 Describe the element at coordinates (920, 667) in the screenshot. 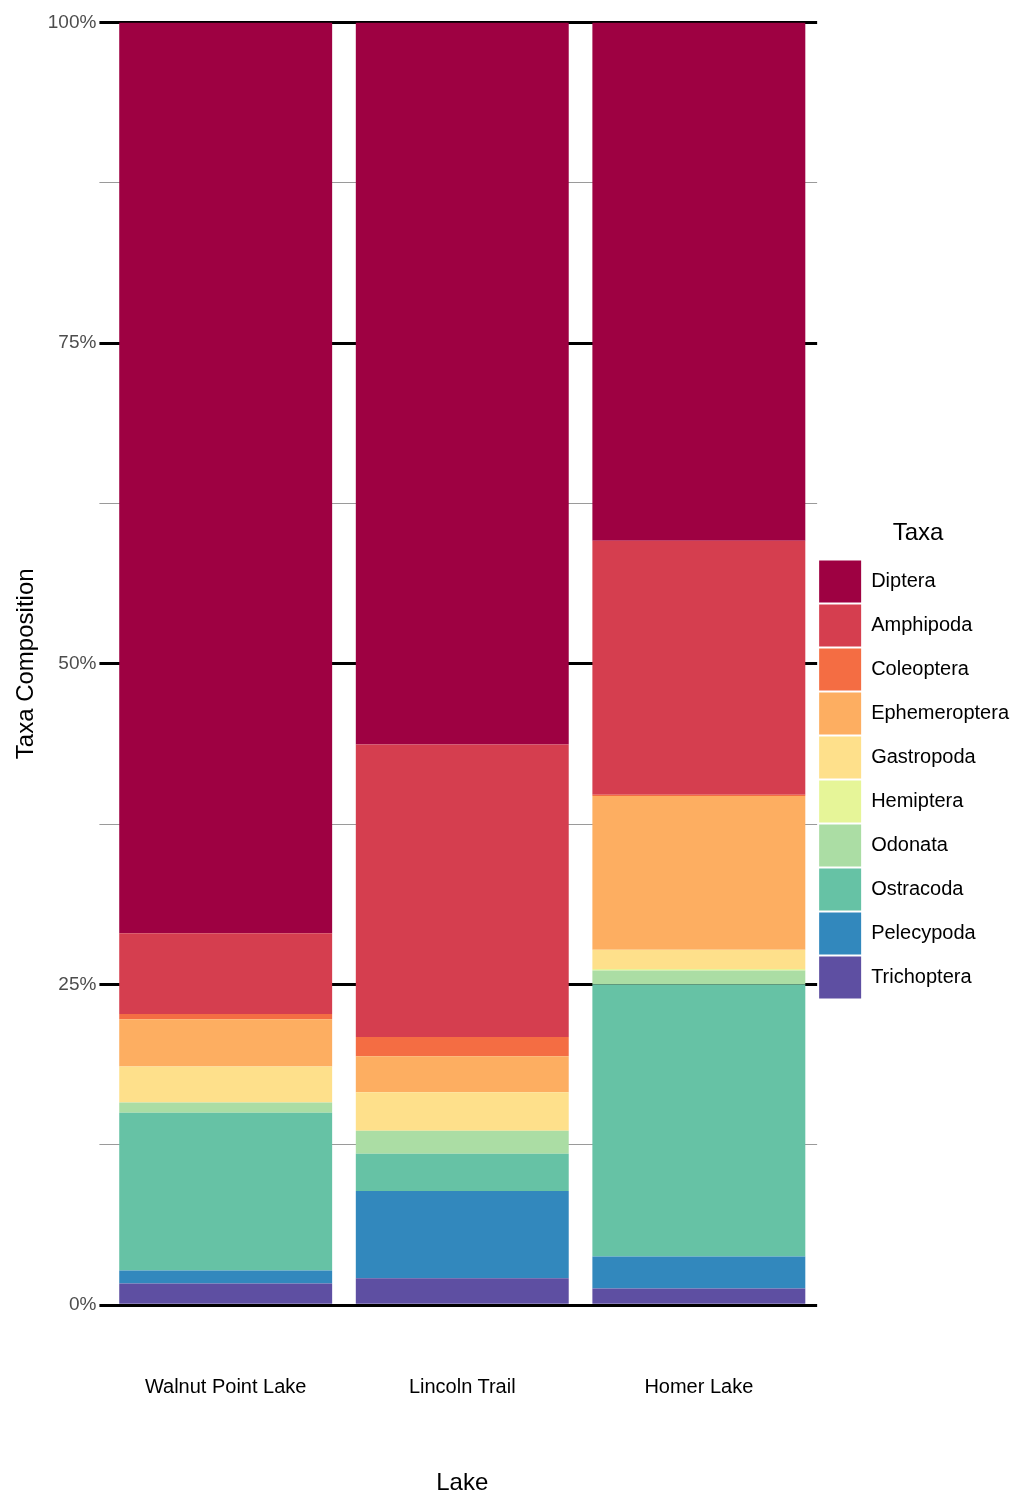

I see `legend-label: Coleoptera` at that location.